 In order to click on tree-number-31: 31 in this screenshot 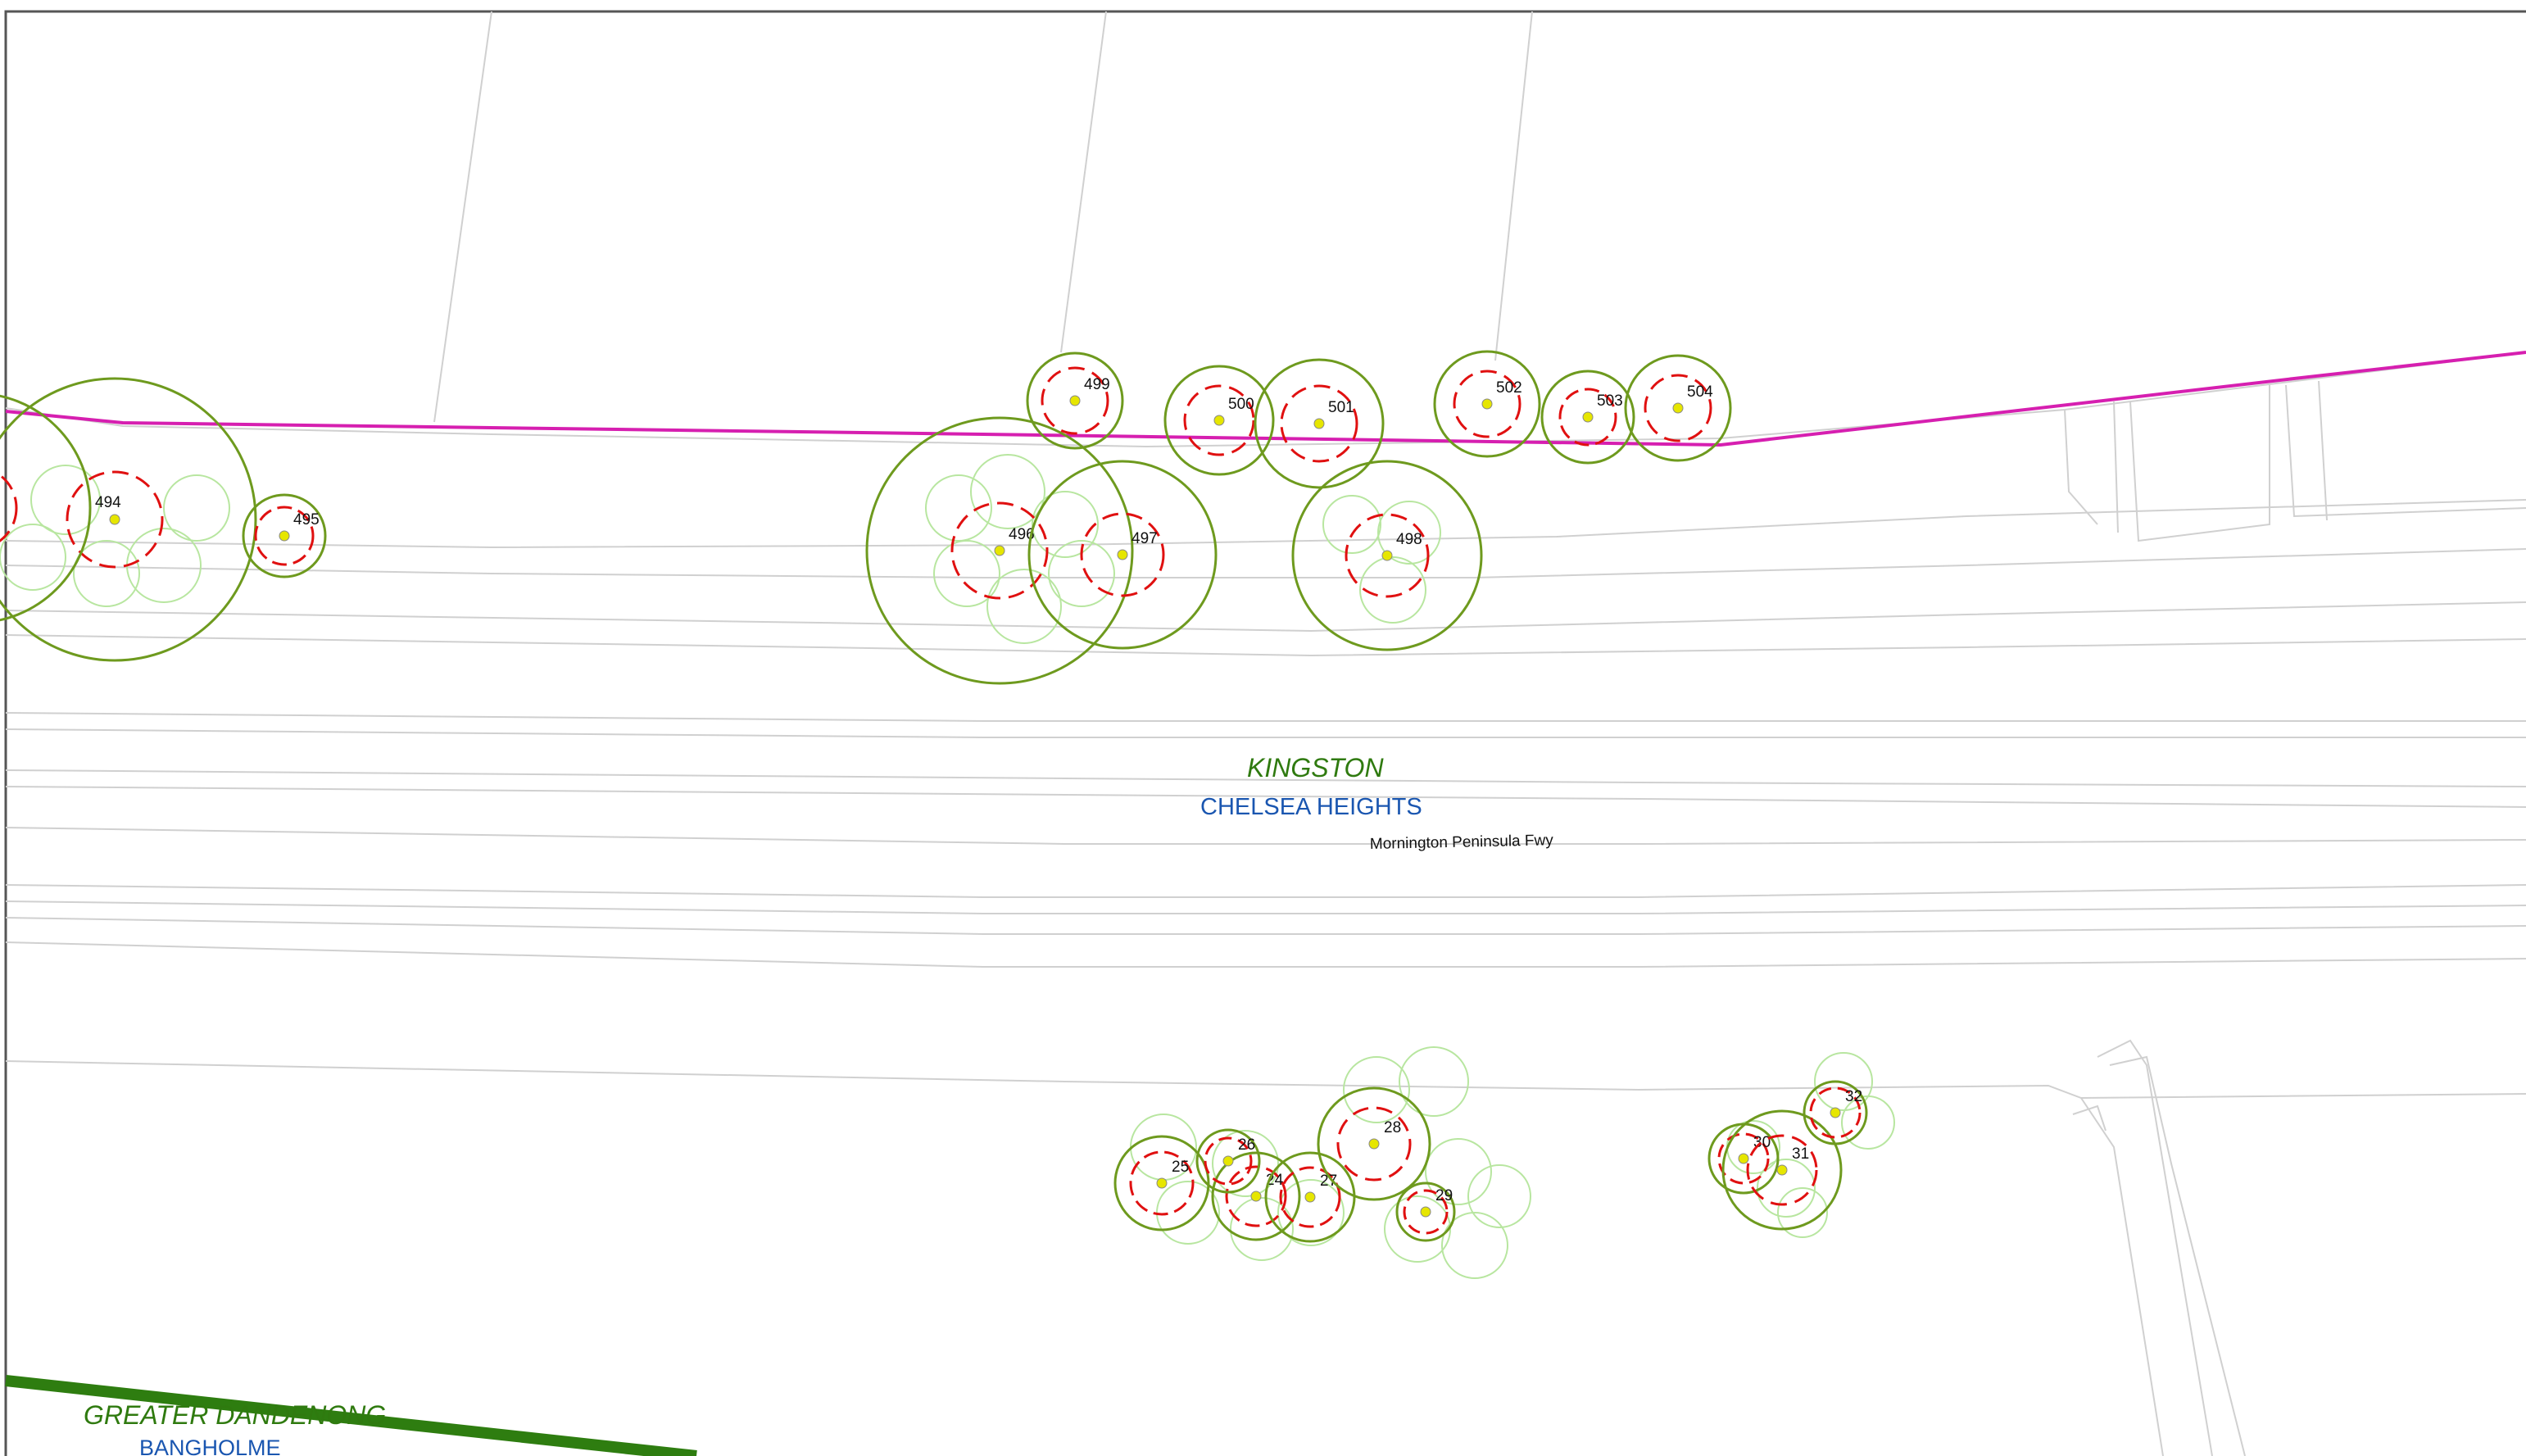, I will do `click(1801, 1154)`.